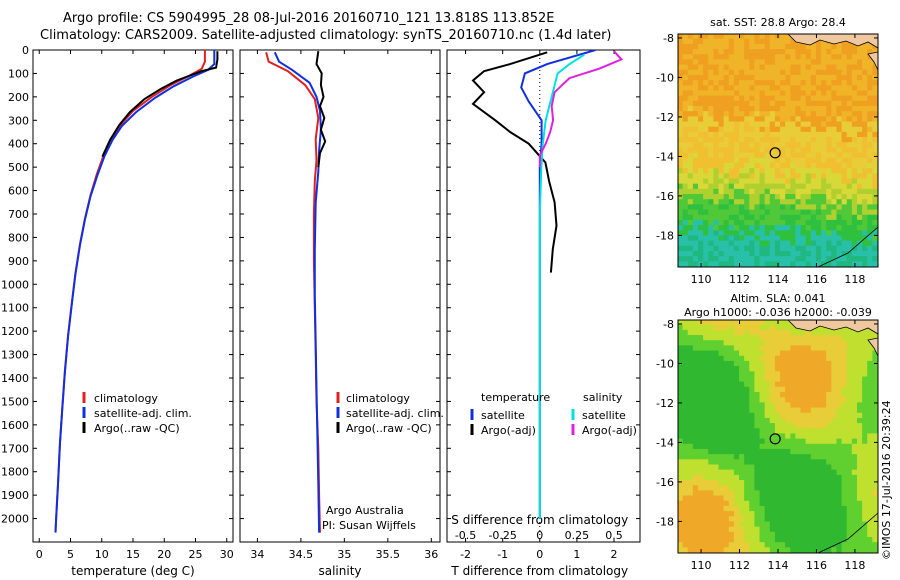  What do you see at coordinates (196, 554) in the screenshot?
I see `x-tick-label: 25` at bounding box center [196, 554].